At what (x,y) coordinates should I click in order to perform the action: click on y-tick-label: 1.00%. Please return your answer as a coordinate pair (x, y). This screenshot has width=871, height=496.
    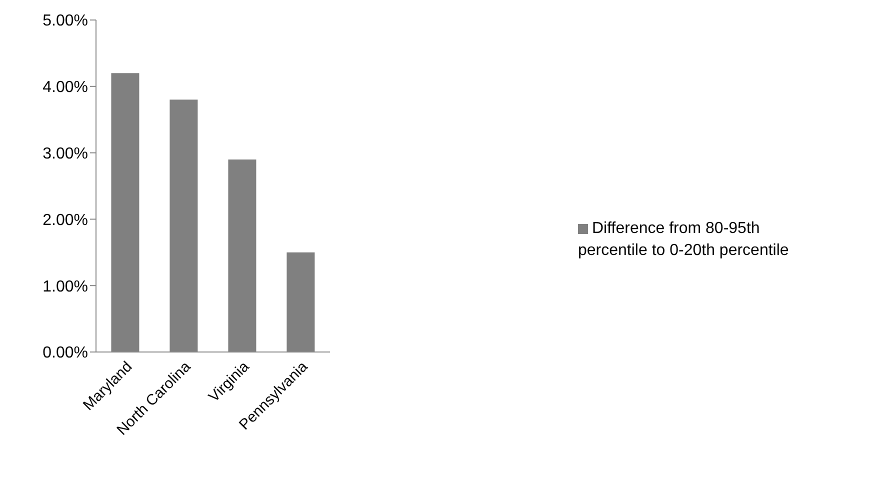
    Looking at the image, I should click on (65, 287).